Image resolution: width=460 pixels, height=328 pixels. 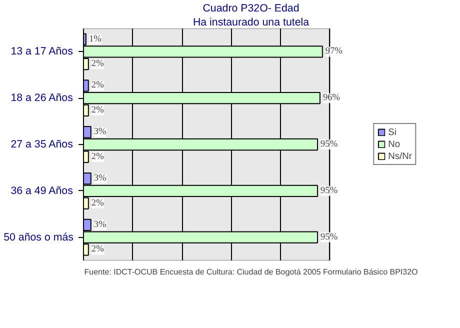 What do you see at coordinates (41, 190) in the screenshot?
I see `y-tick-label: 36 a 49 Años` at bounding box center [41, 190].